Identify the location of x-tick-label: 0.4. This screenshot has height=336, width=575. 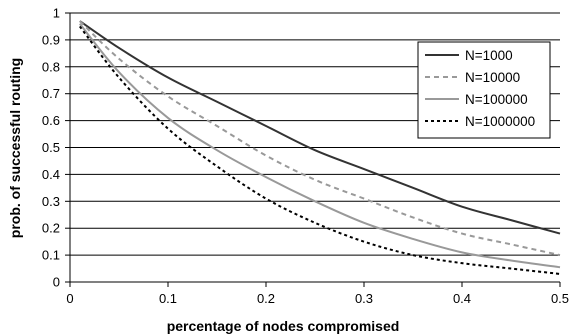
(462, 298).